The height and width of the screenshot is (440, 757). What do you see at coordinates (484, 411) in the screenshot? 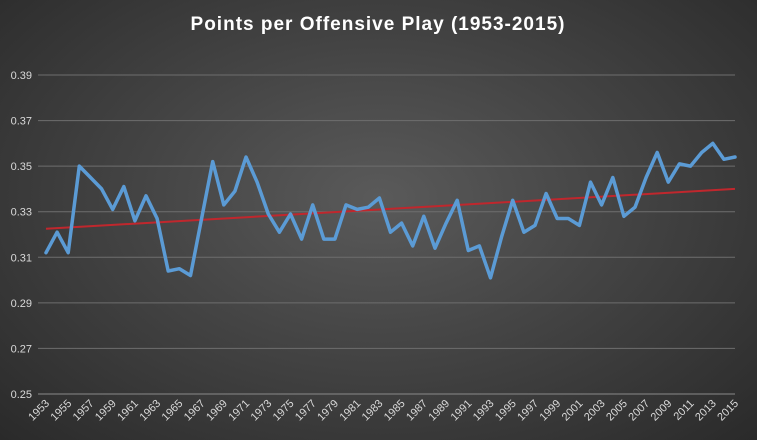
I see `x-tick-label: 1993` at bounding box center [484, 411].